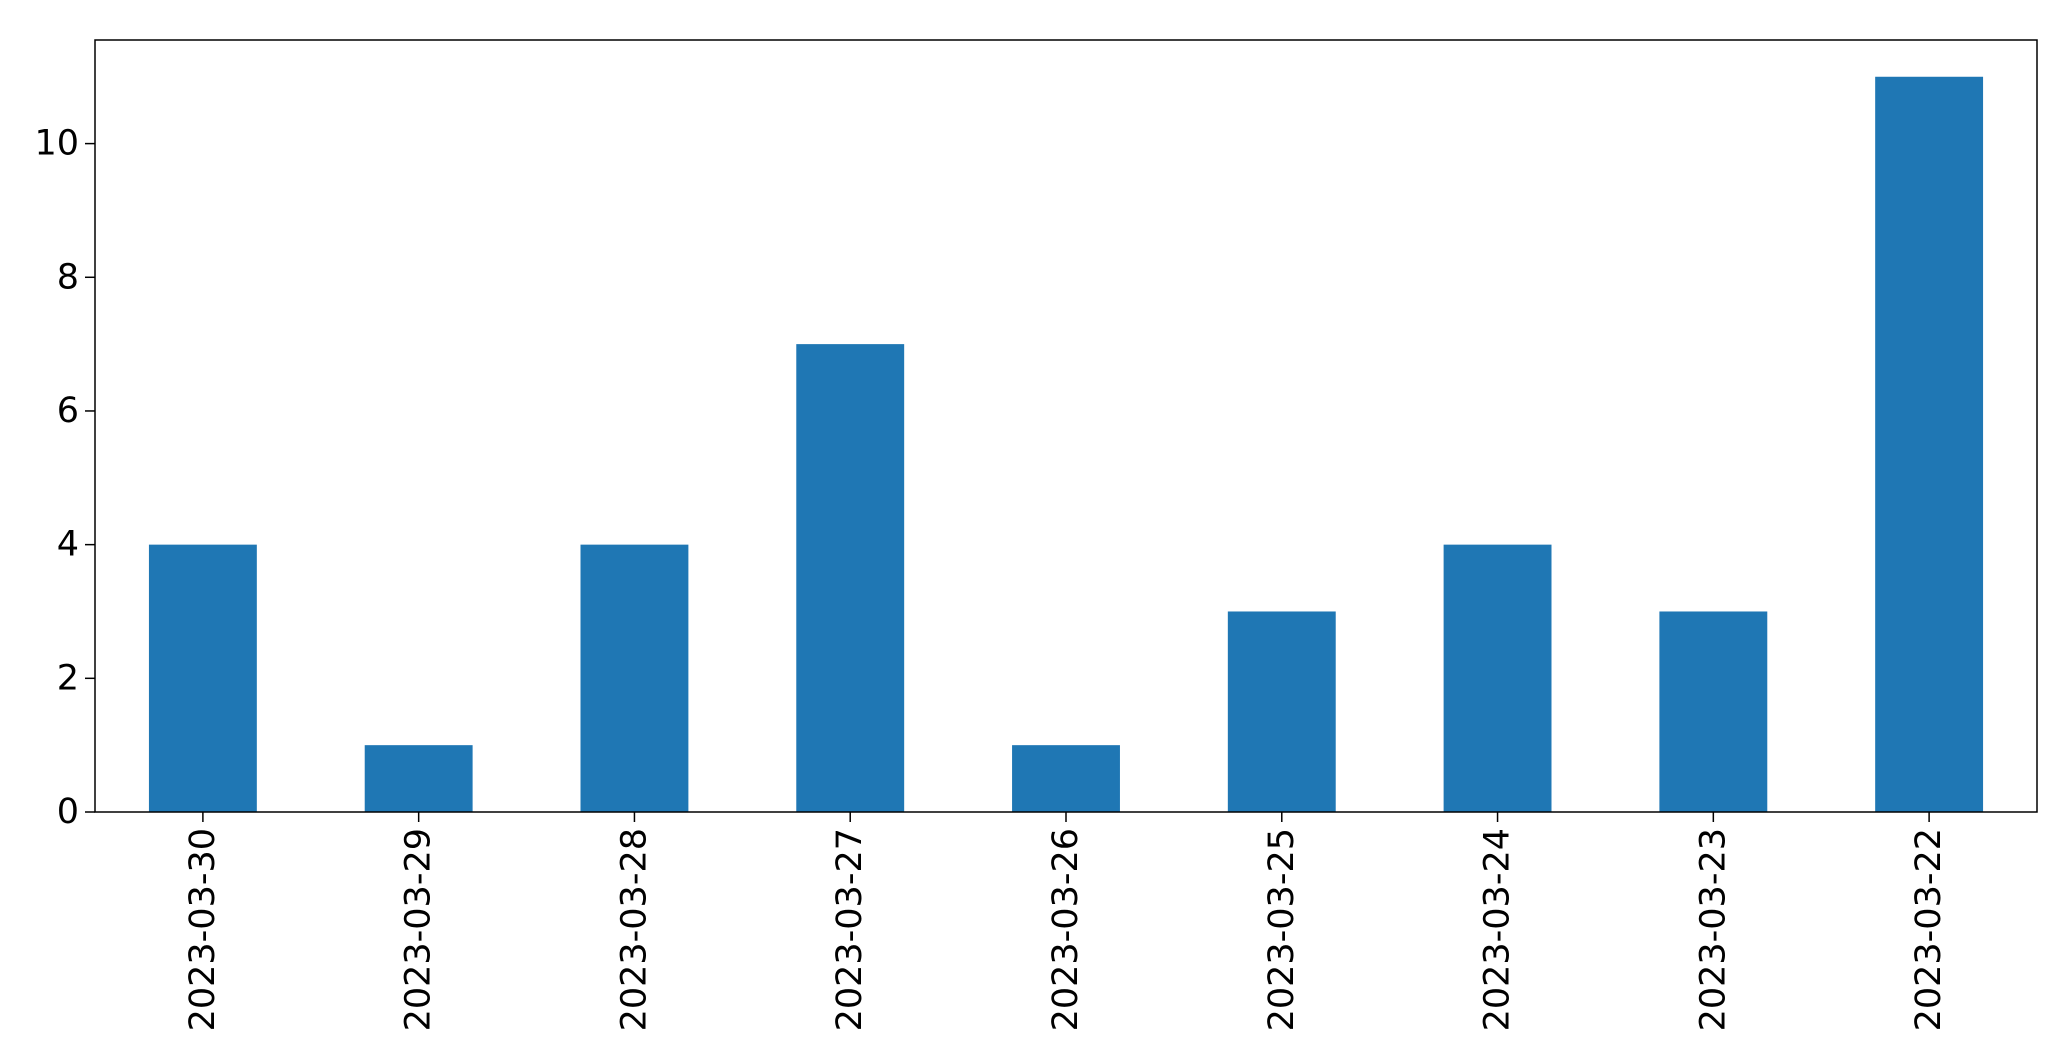  Describe the element at coordinates (56, 144) in the screenshot. I see `y-tick-label: 10` at that location.